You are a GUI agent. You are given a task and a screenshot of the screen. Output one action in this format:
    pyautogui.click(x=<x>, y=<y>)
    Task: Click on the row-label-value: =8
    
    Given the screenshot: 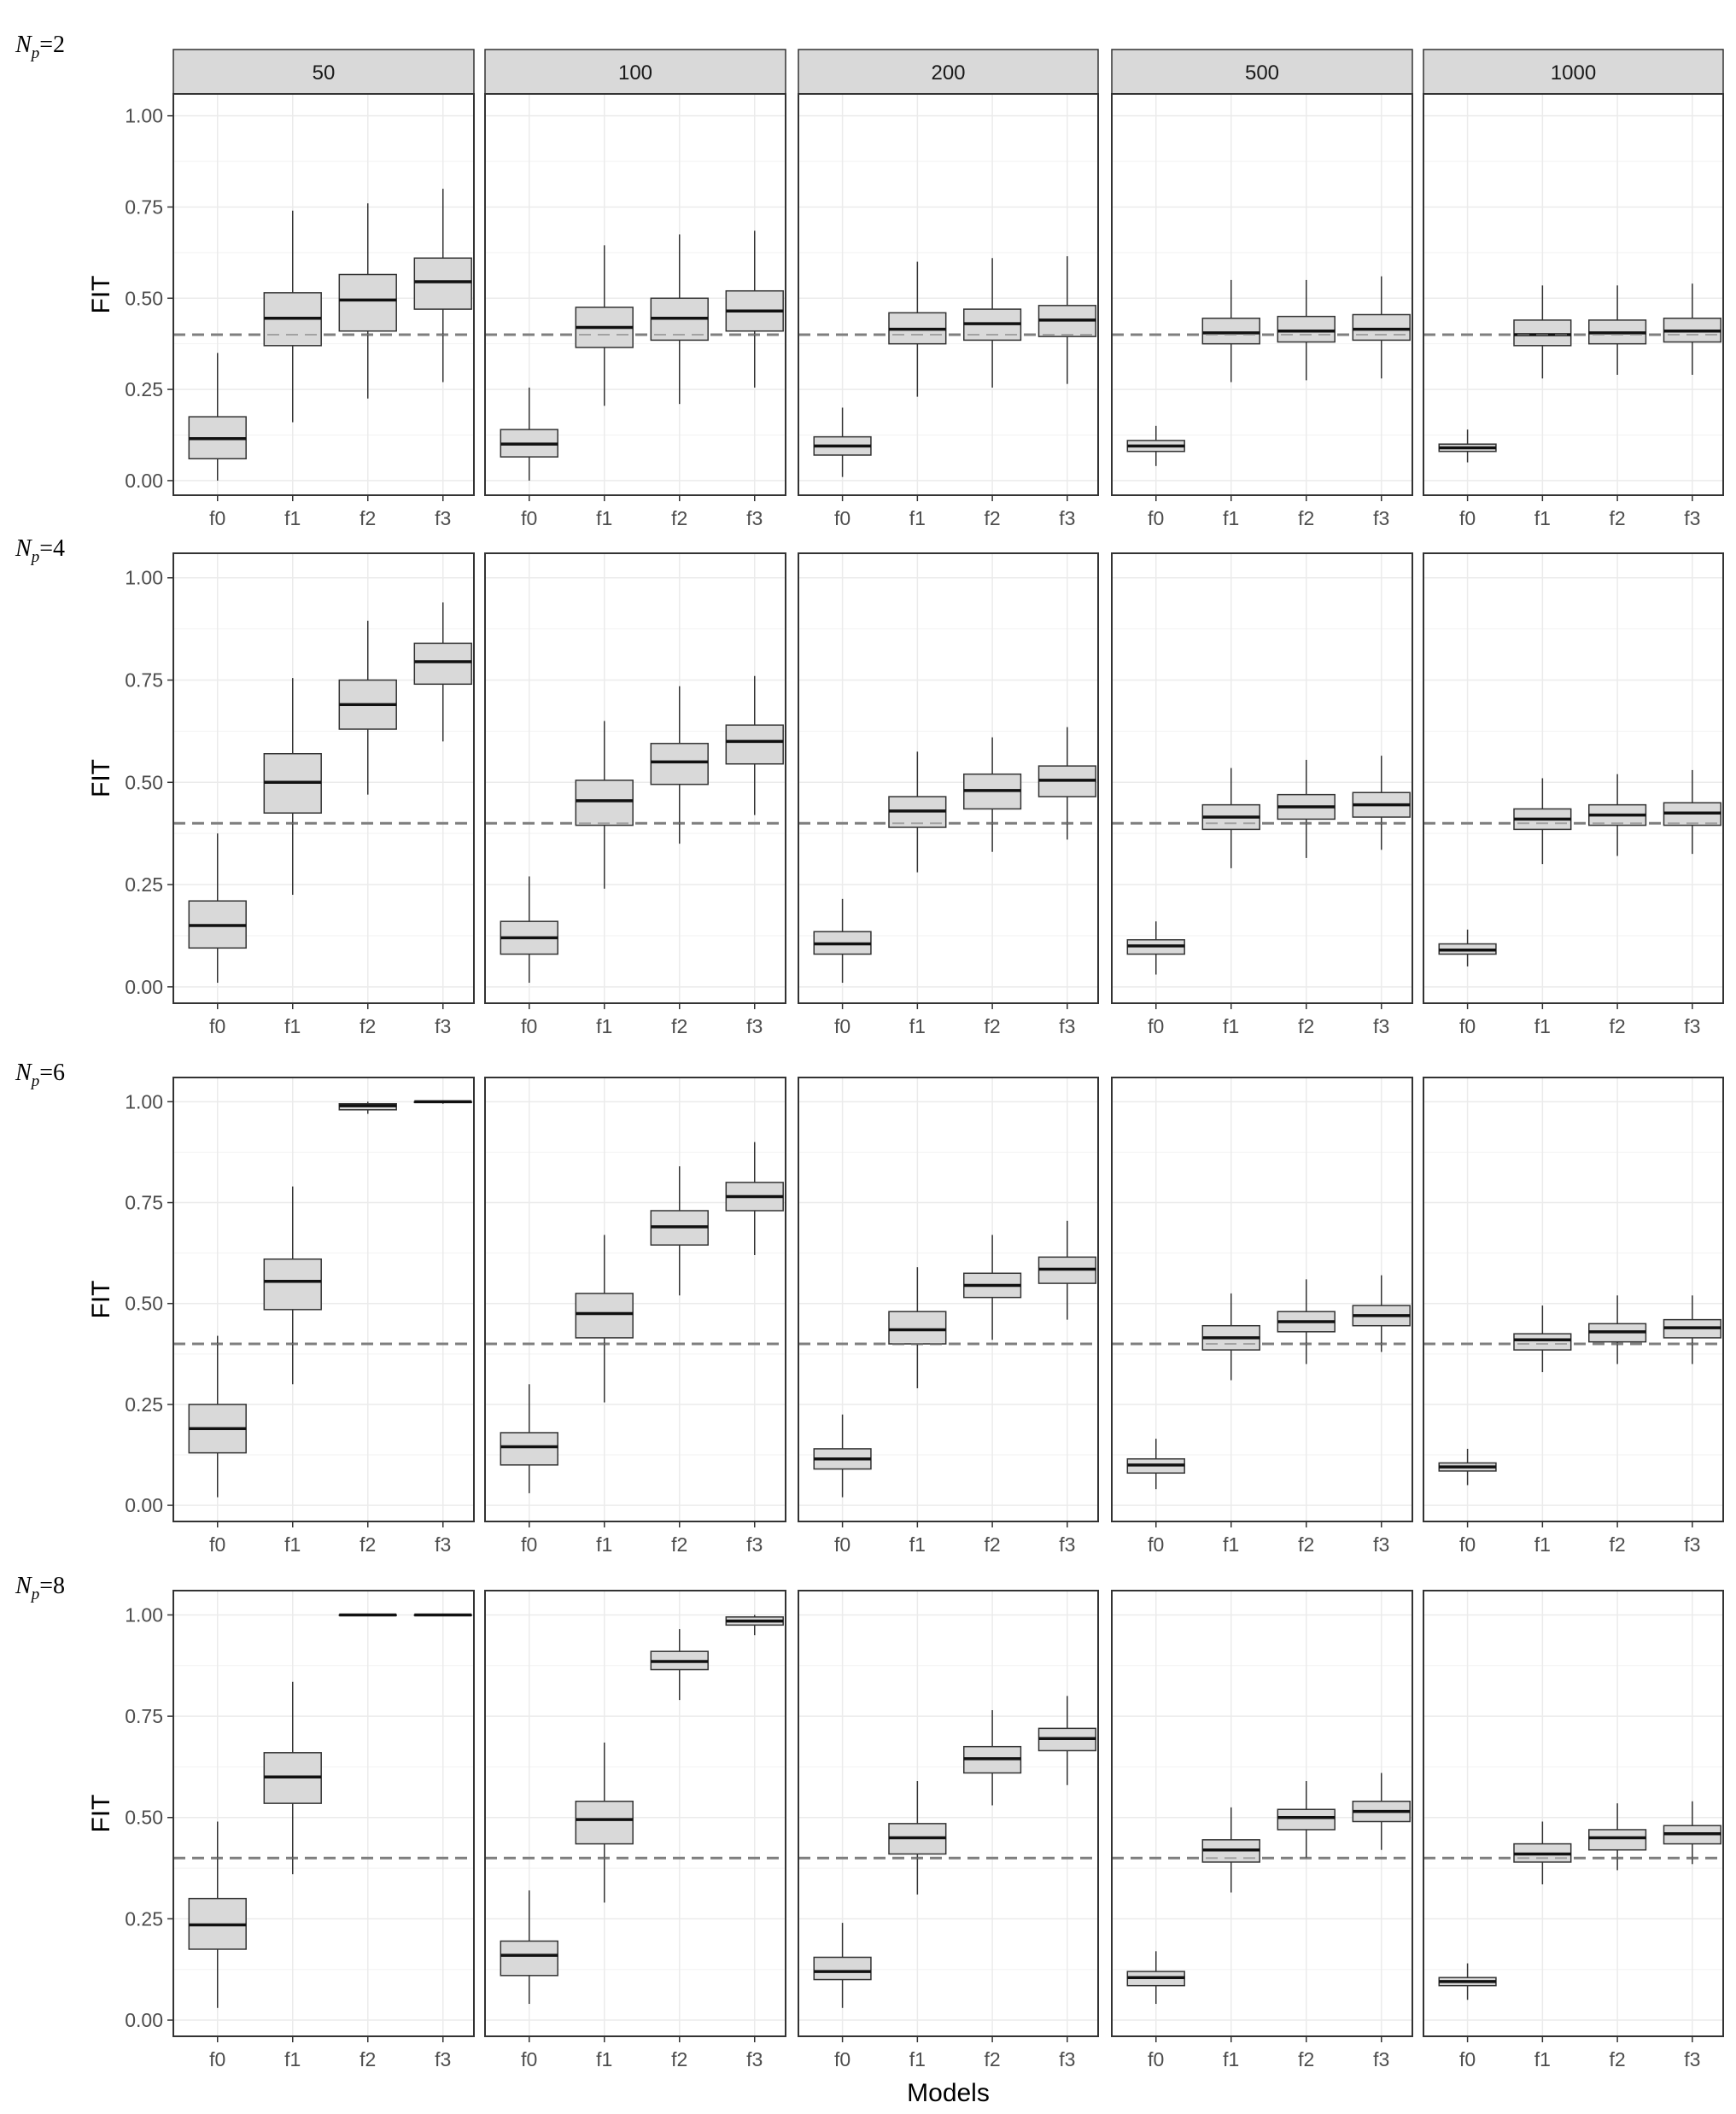 What is the action you would take?
    pyautogui.click(x=52, y=1586)
    